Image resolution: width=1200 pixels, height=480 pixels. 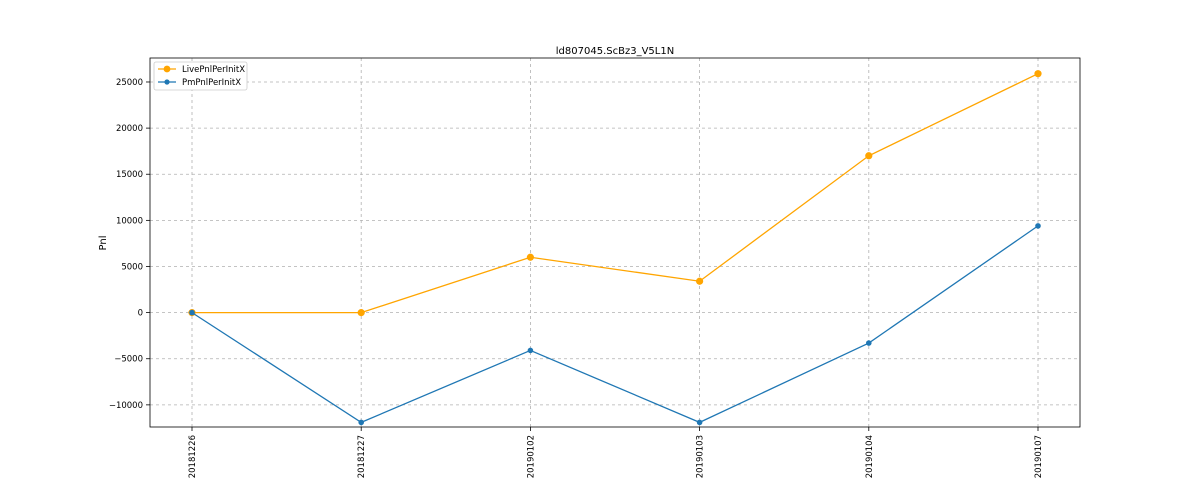 What do you see at coordinates (193, 456) in the screenshot?
I see `x-tick-label: 20181226` at bounding box center [193, 456].